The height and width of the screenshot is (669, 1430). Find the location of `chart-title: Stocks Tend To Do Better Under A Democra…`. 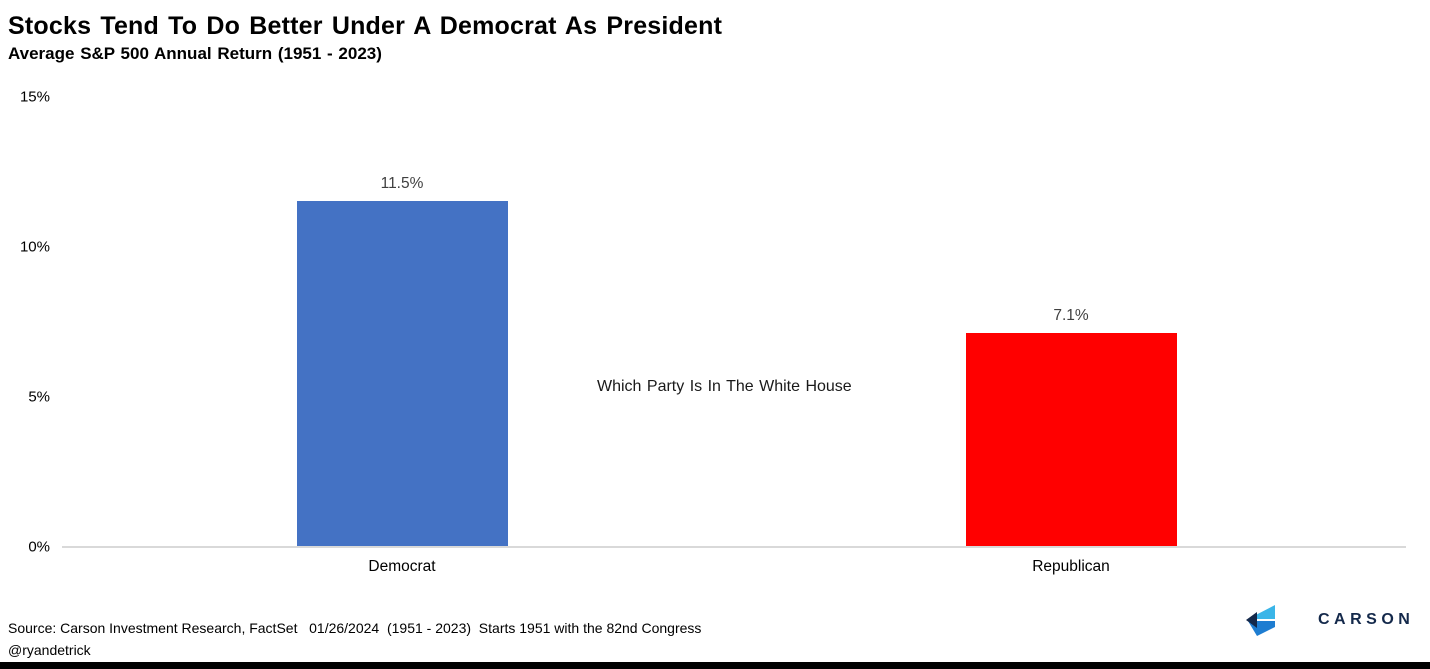

chart-title: Stocks Tend To Do Better Under A Democra… is located at coordinates (365, 26).